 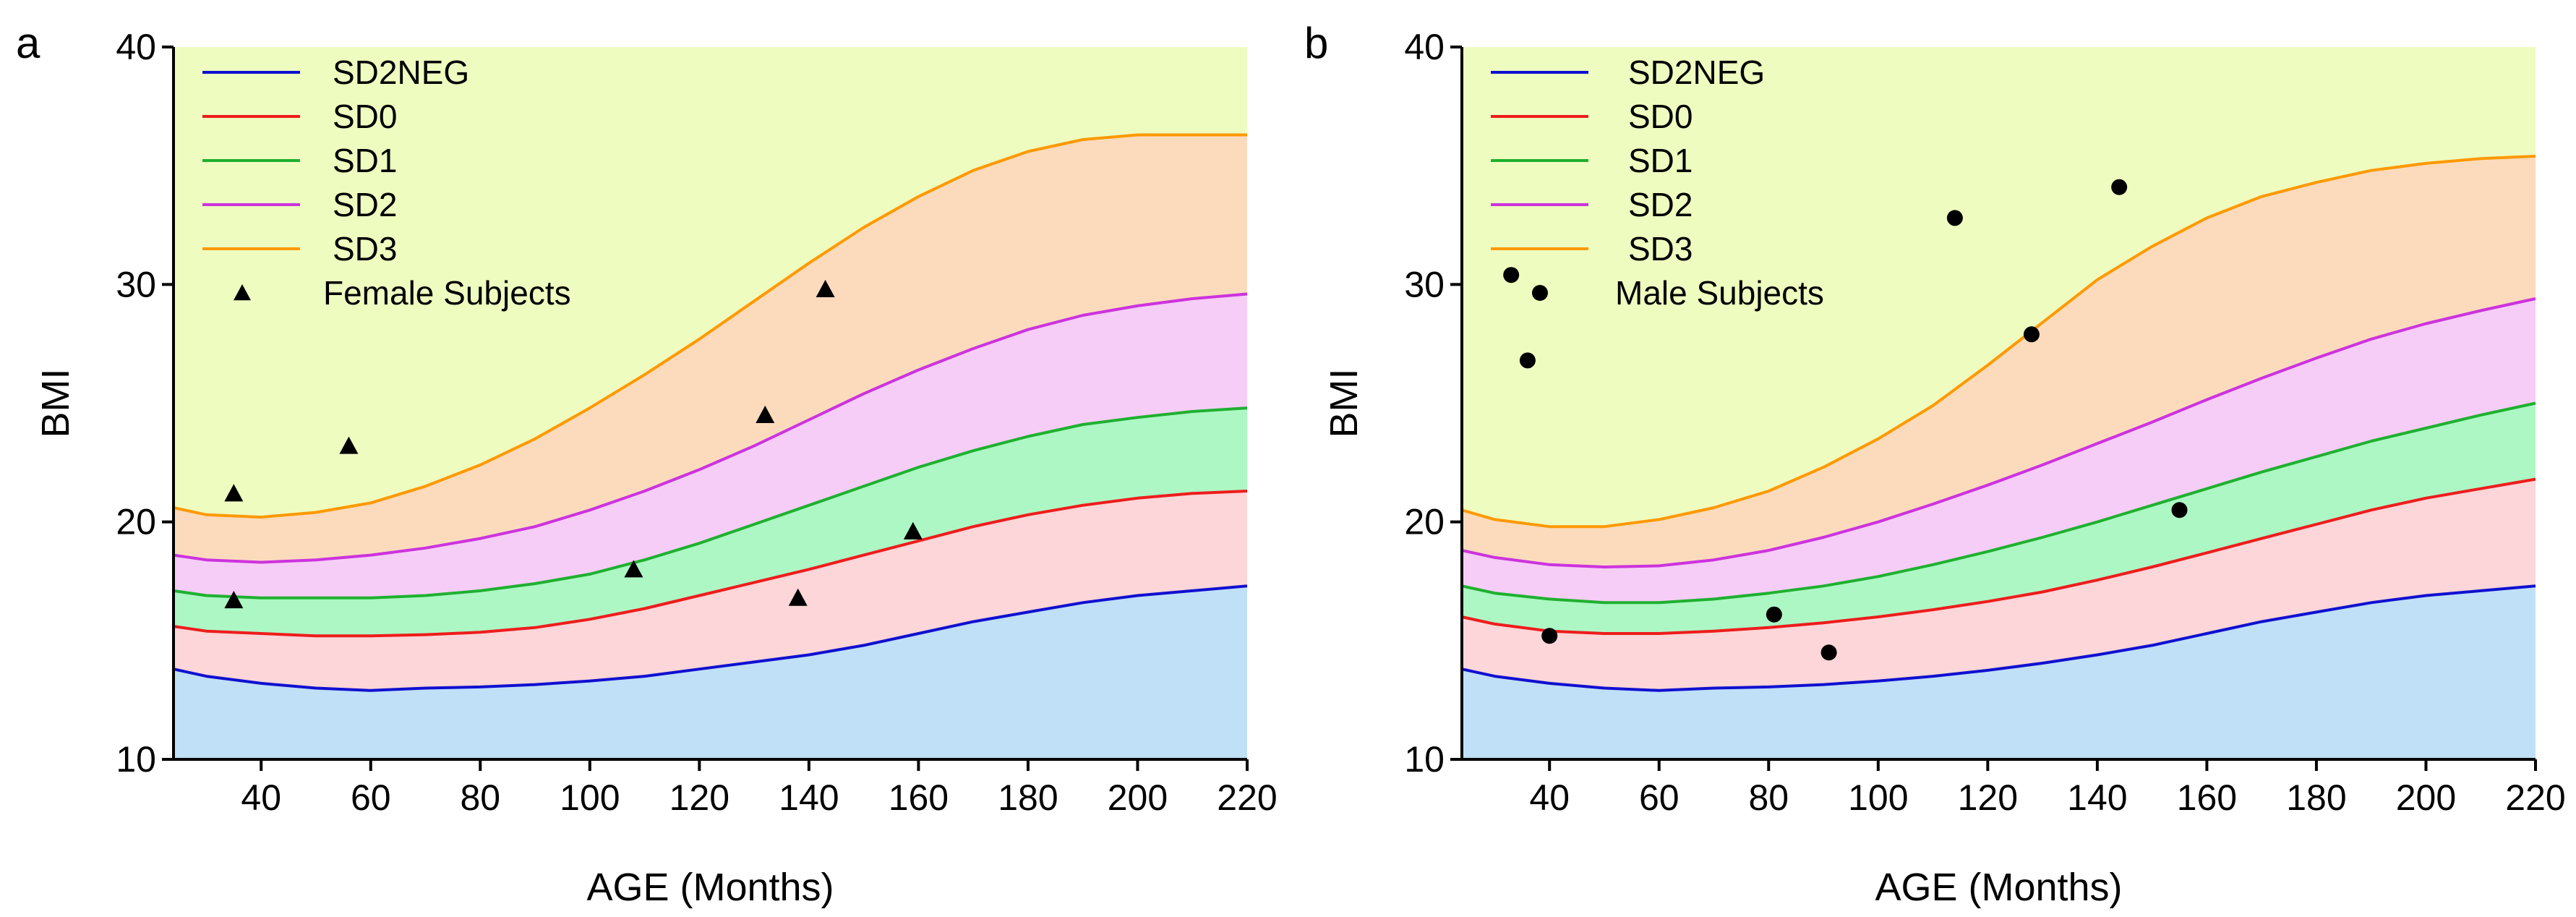 I want to click on panel-label: a, so click(x=28, y=43).